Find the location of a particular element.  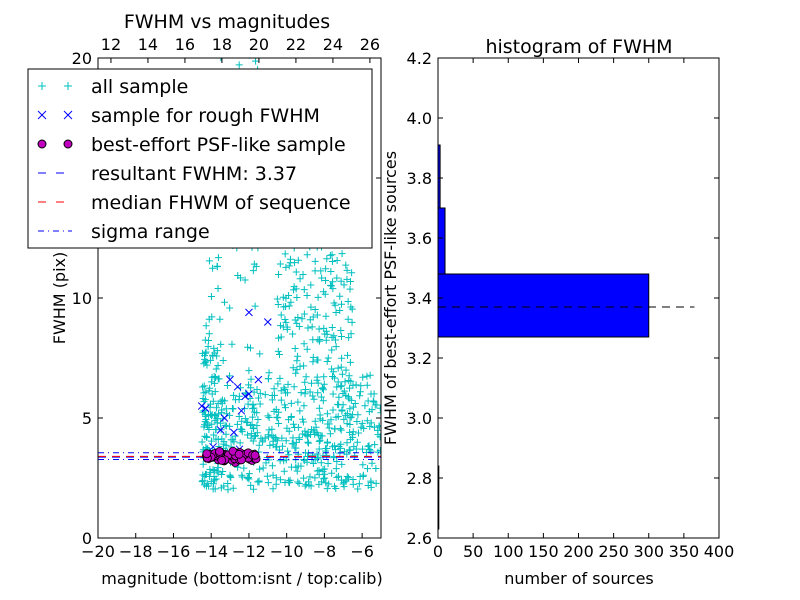

x-tick-label: 350 is located at coordinates (684, 551).